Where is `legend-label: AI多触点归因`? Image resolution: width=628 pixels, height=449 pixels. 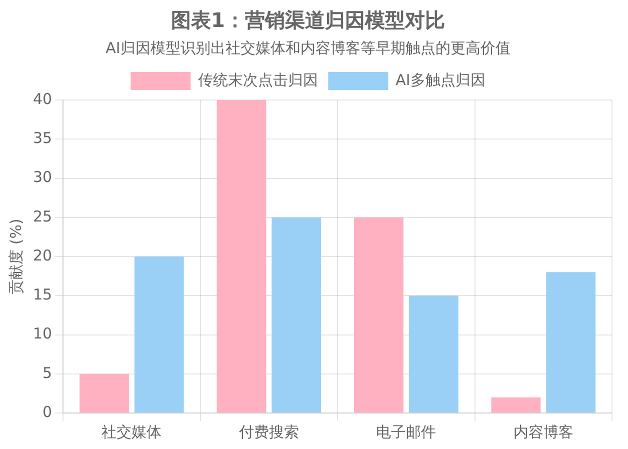 legend-label: AI多触点归因 is located at coordinates (441, 79).